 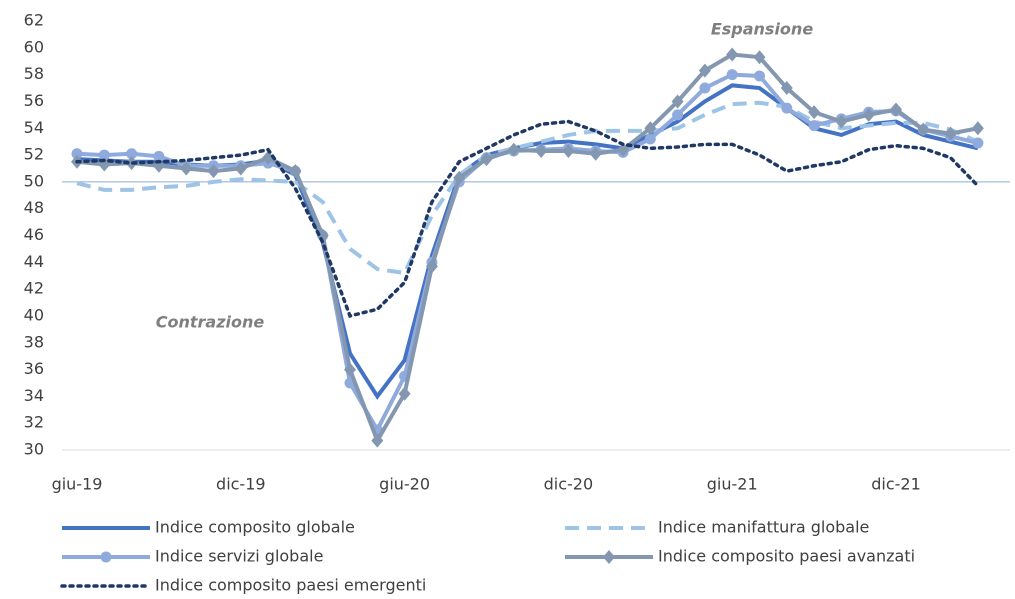 I want to click on x-tick-label: dic-21, so click(x=896, y=484).